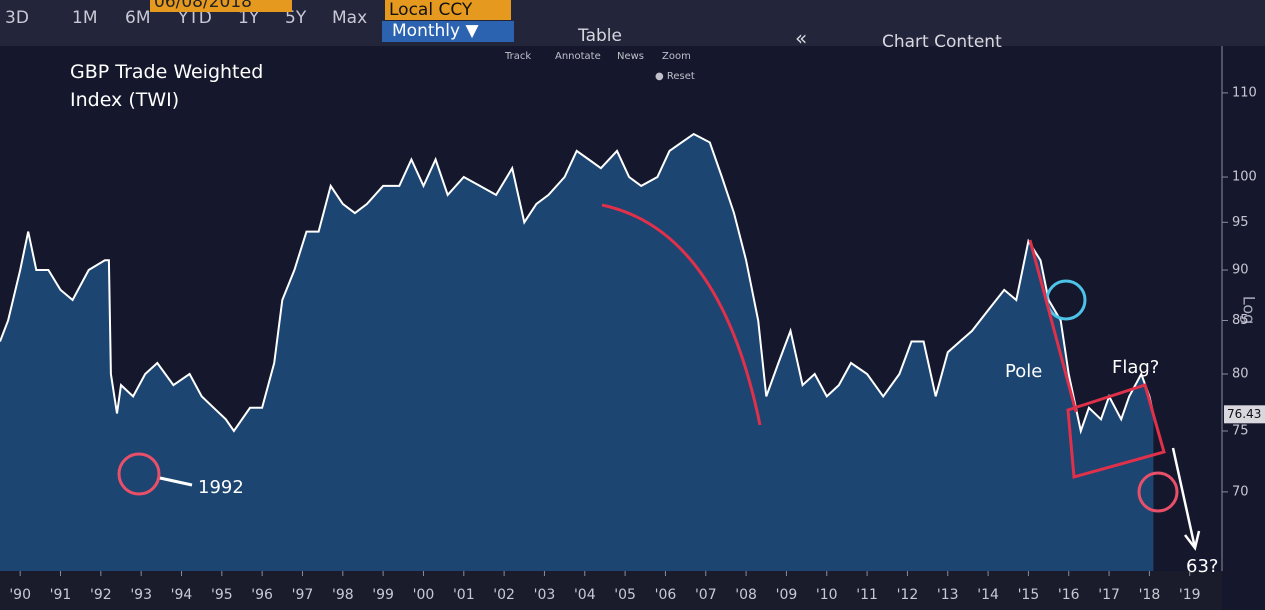 The image size is (1265, 610). What do you see at coordinates (1244, 92) in the screenshot?
I see `y-tick-label: 110` at bounding box center [1244, 92].